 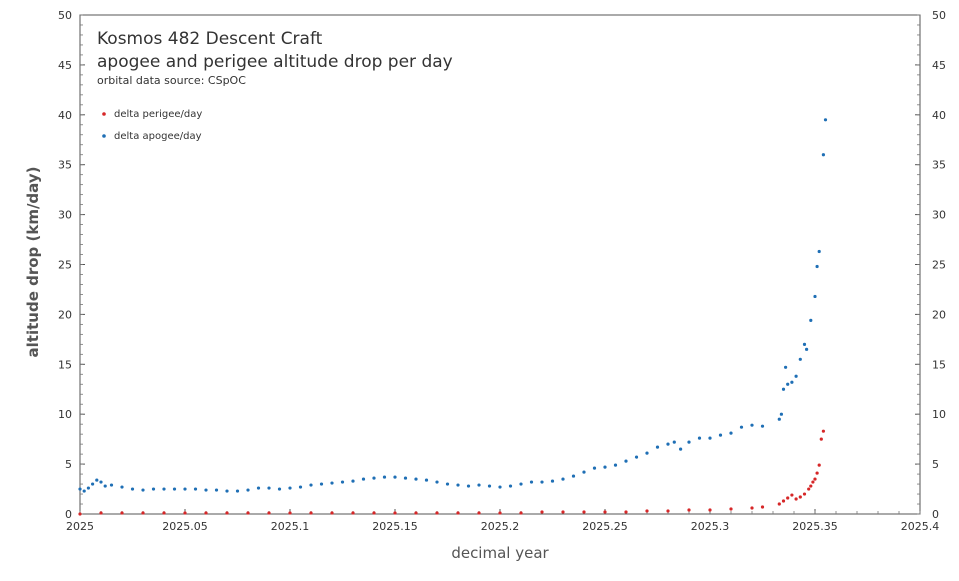 I want to click on y-tick-label-right: 5, so click(x=935, y=464).